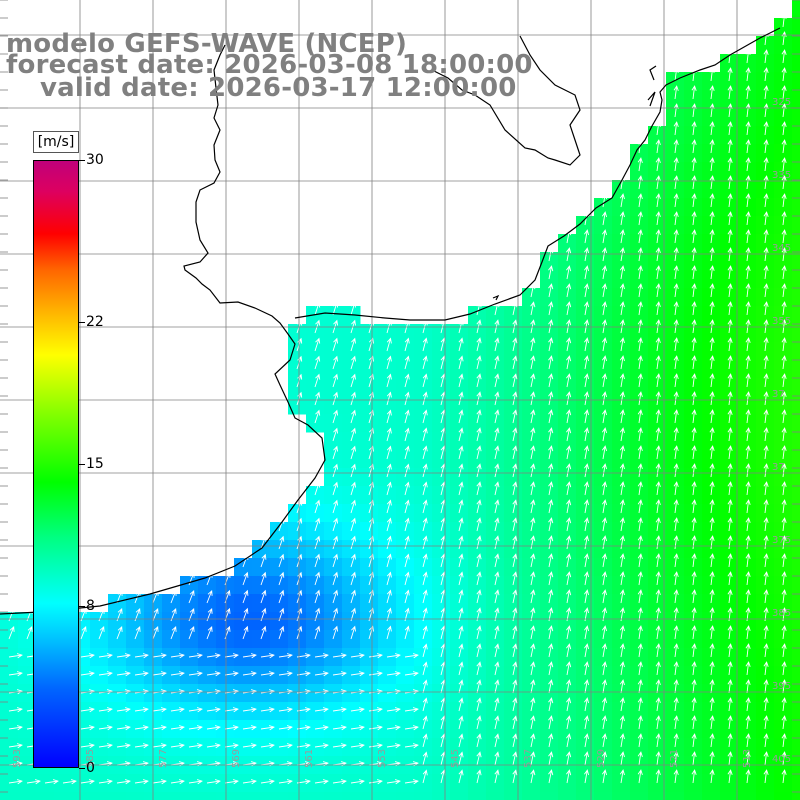  Describe the element at coordinates (278, 88) in the screenshot. I see `valid-date: valid date: 2026-03-17 12:00:00` at that location.